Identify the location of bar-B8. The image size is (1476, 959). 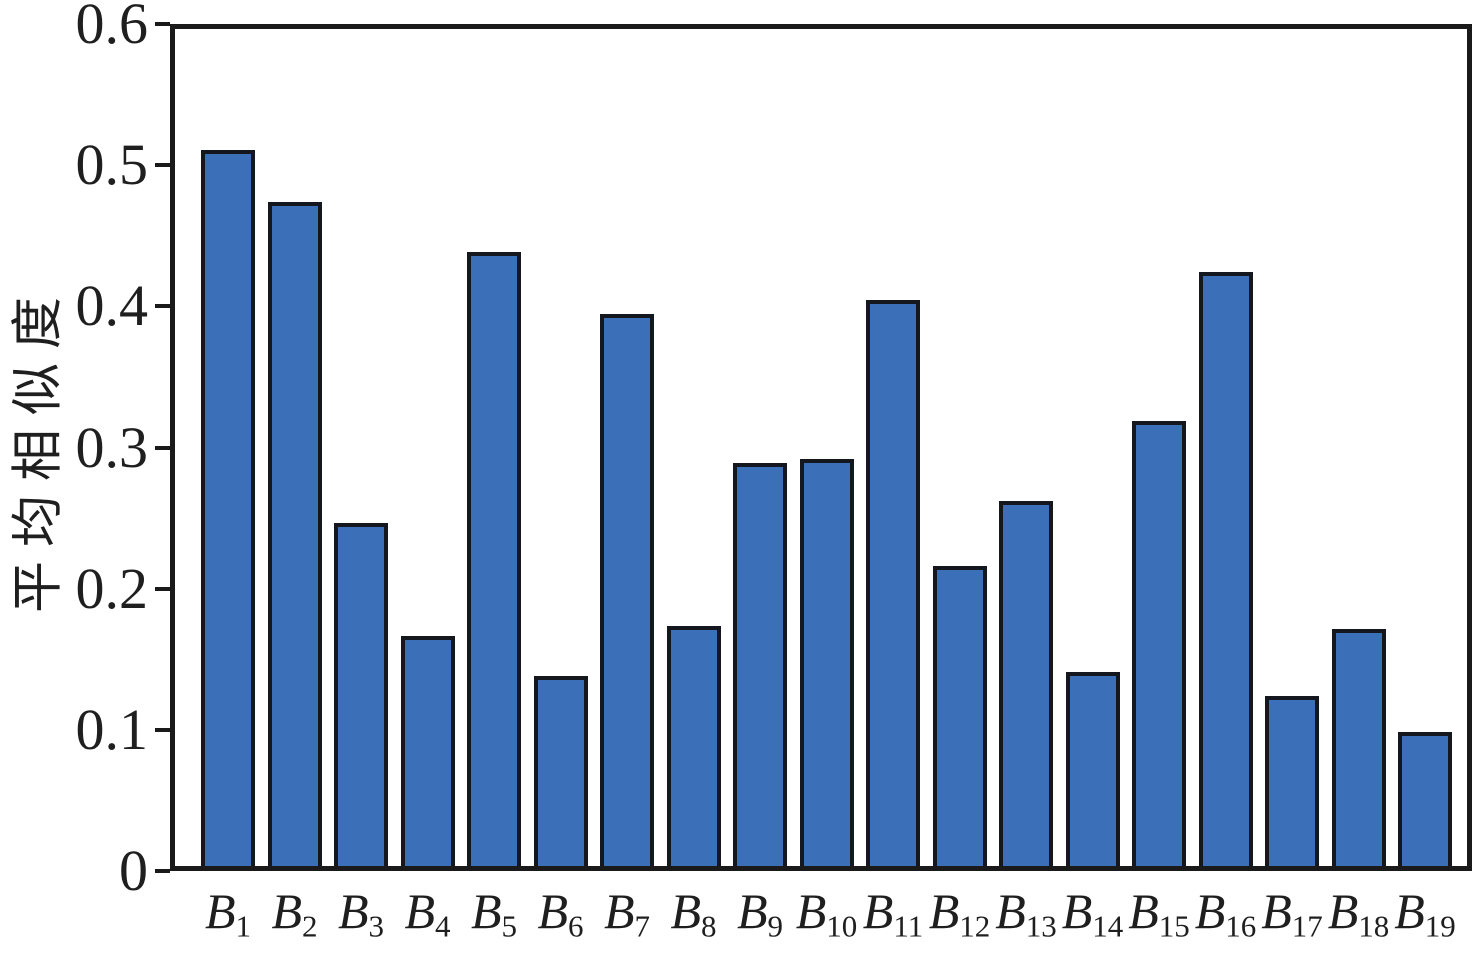
(693, 746).